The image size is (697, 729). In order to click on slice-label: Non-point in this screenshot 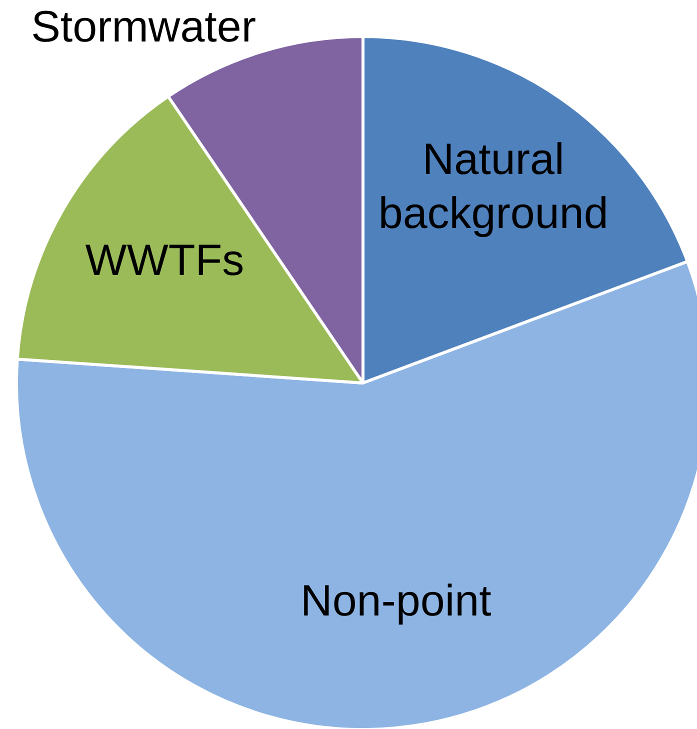, I will do `click(396, 601)`.